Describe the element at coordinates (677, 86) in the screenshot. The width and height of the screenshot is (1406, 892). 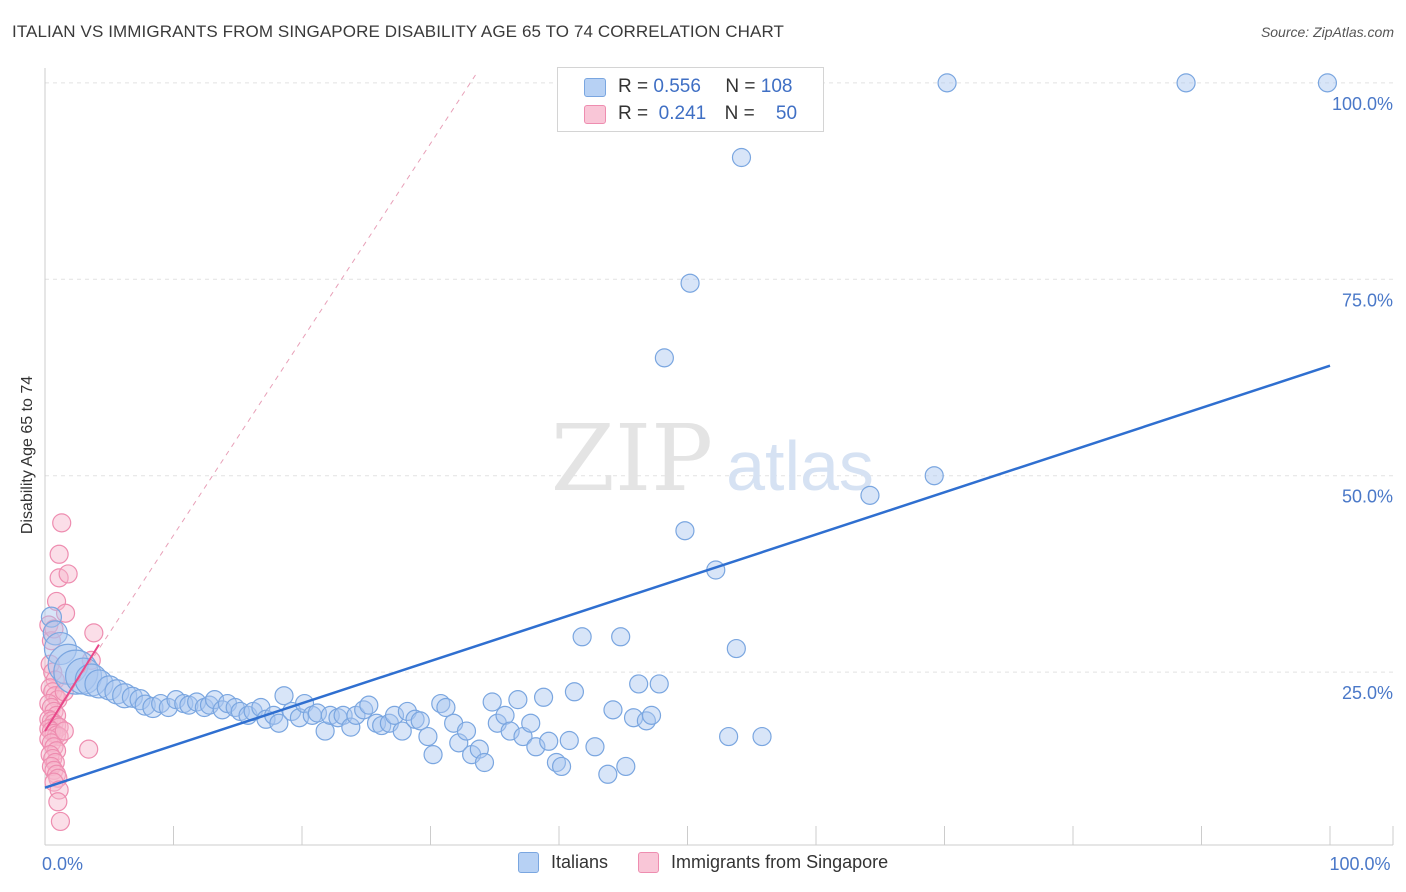
I see `legend-r-value: 0.556` at that location.